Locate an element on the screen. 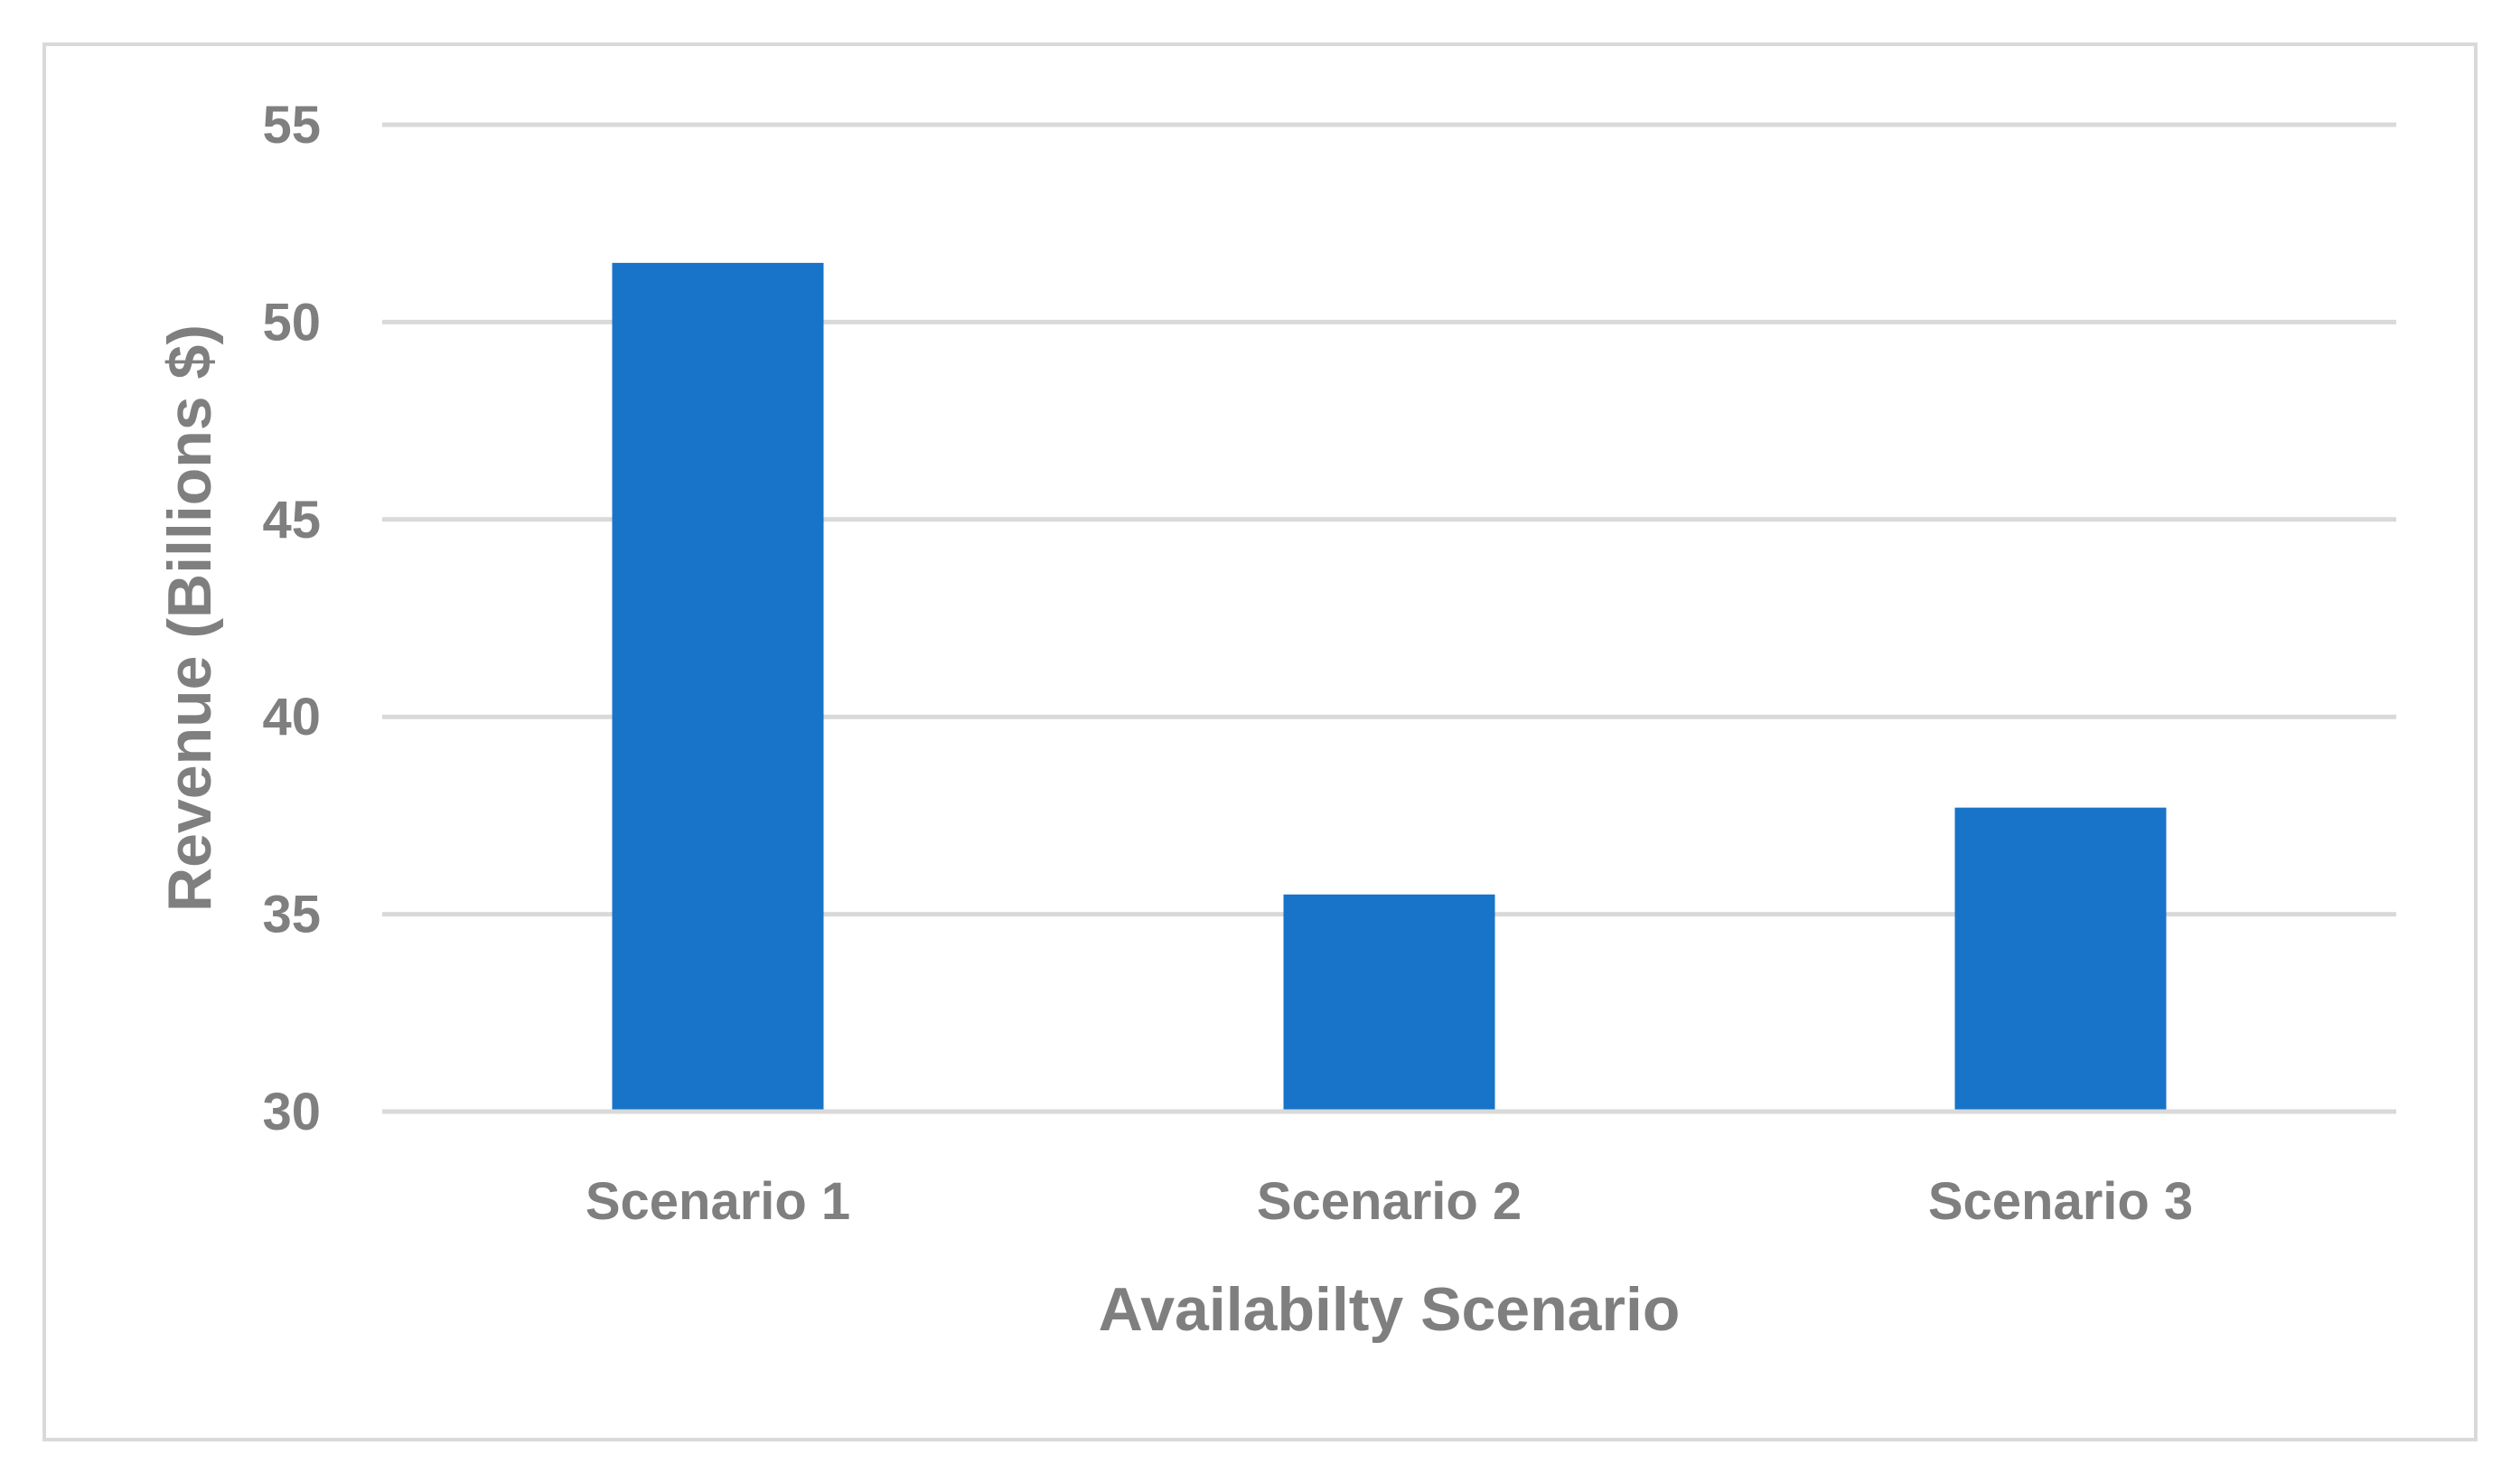 This screenshot has width=2520, height=1483. x-axis-ticks: Scenario 1 Scenario 2 Scenario 3 is located at coordinates (1390, 1201).